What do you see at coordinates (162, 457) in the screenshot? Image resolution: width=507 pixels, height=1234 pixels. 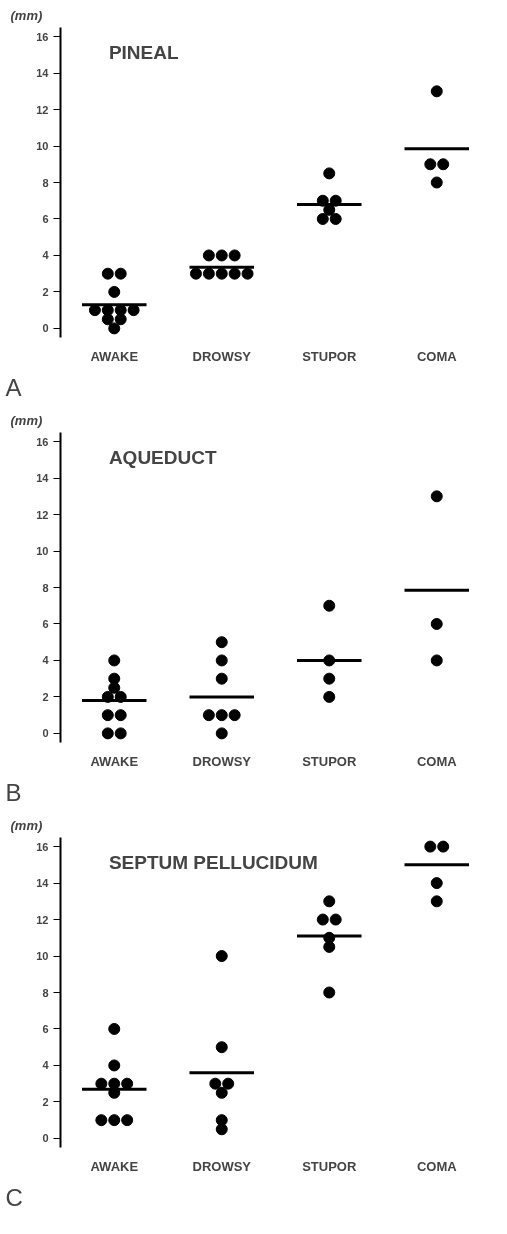 I see `text: AQUEDUCT` at bounding box center [162, 457].